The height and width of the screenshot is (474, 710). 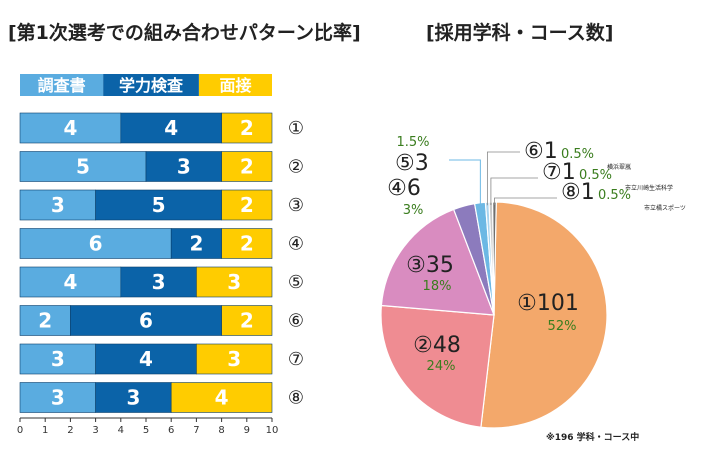 I want to click on pie-pct-1: 52%, so click(x=562, y=326).